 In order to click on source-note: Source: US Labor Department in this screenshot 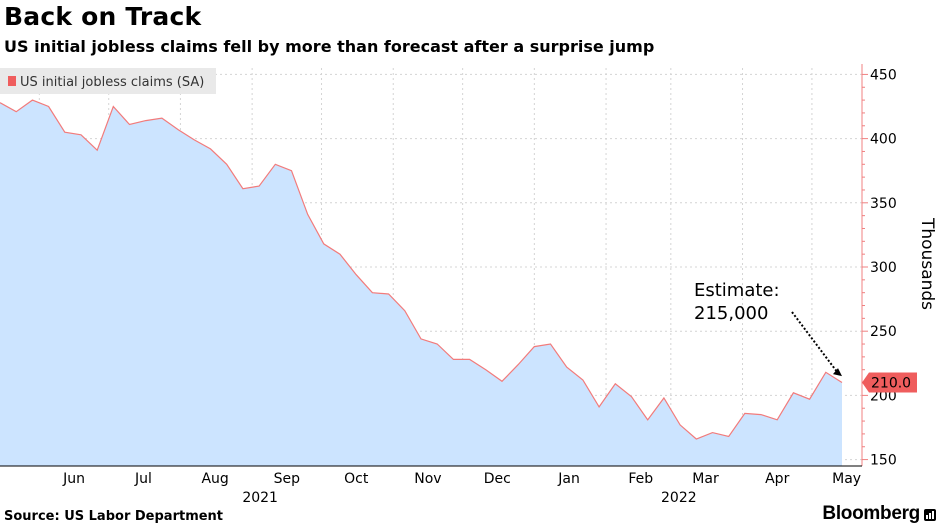, I will do `click(114, 516)`.